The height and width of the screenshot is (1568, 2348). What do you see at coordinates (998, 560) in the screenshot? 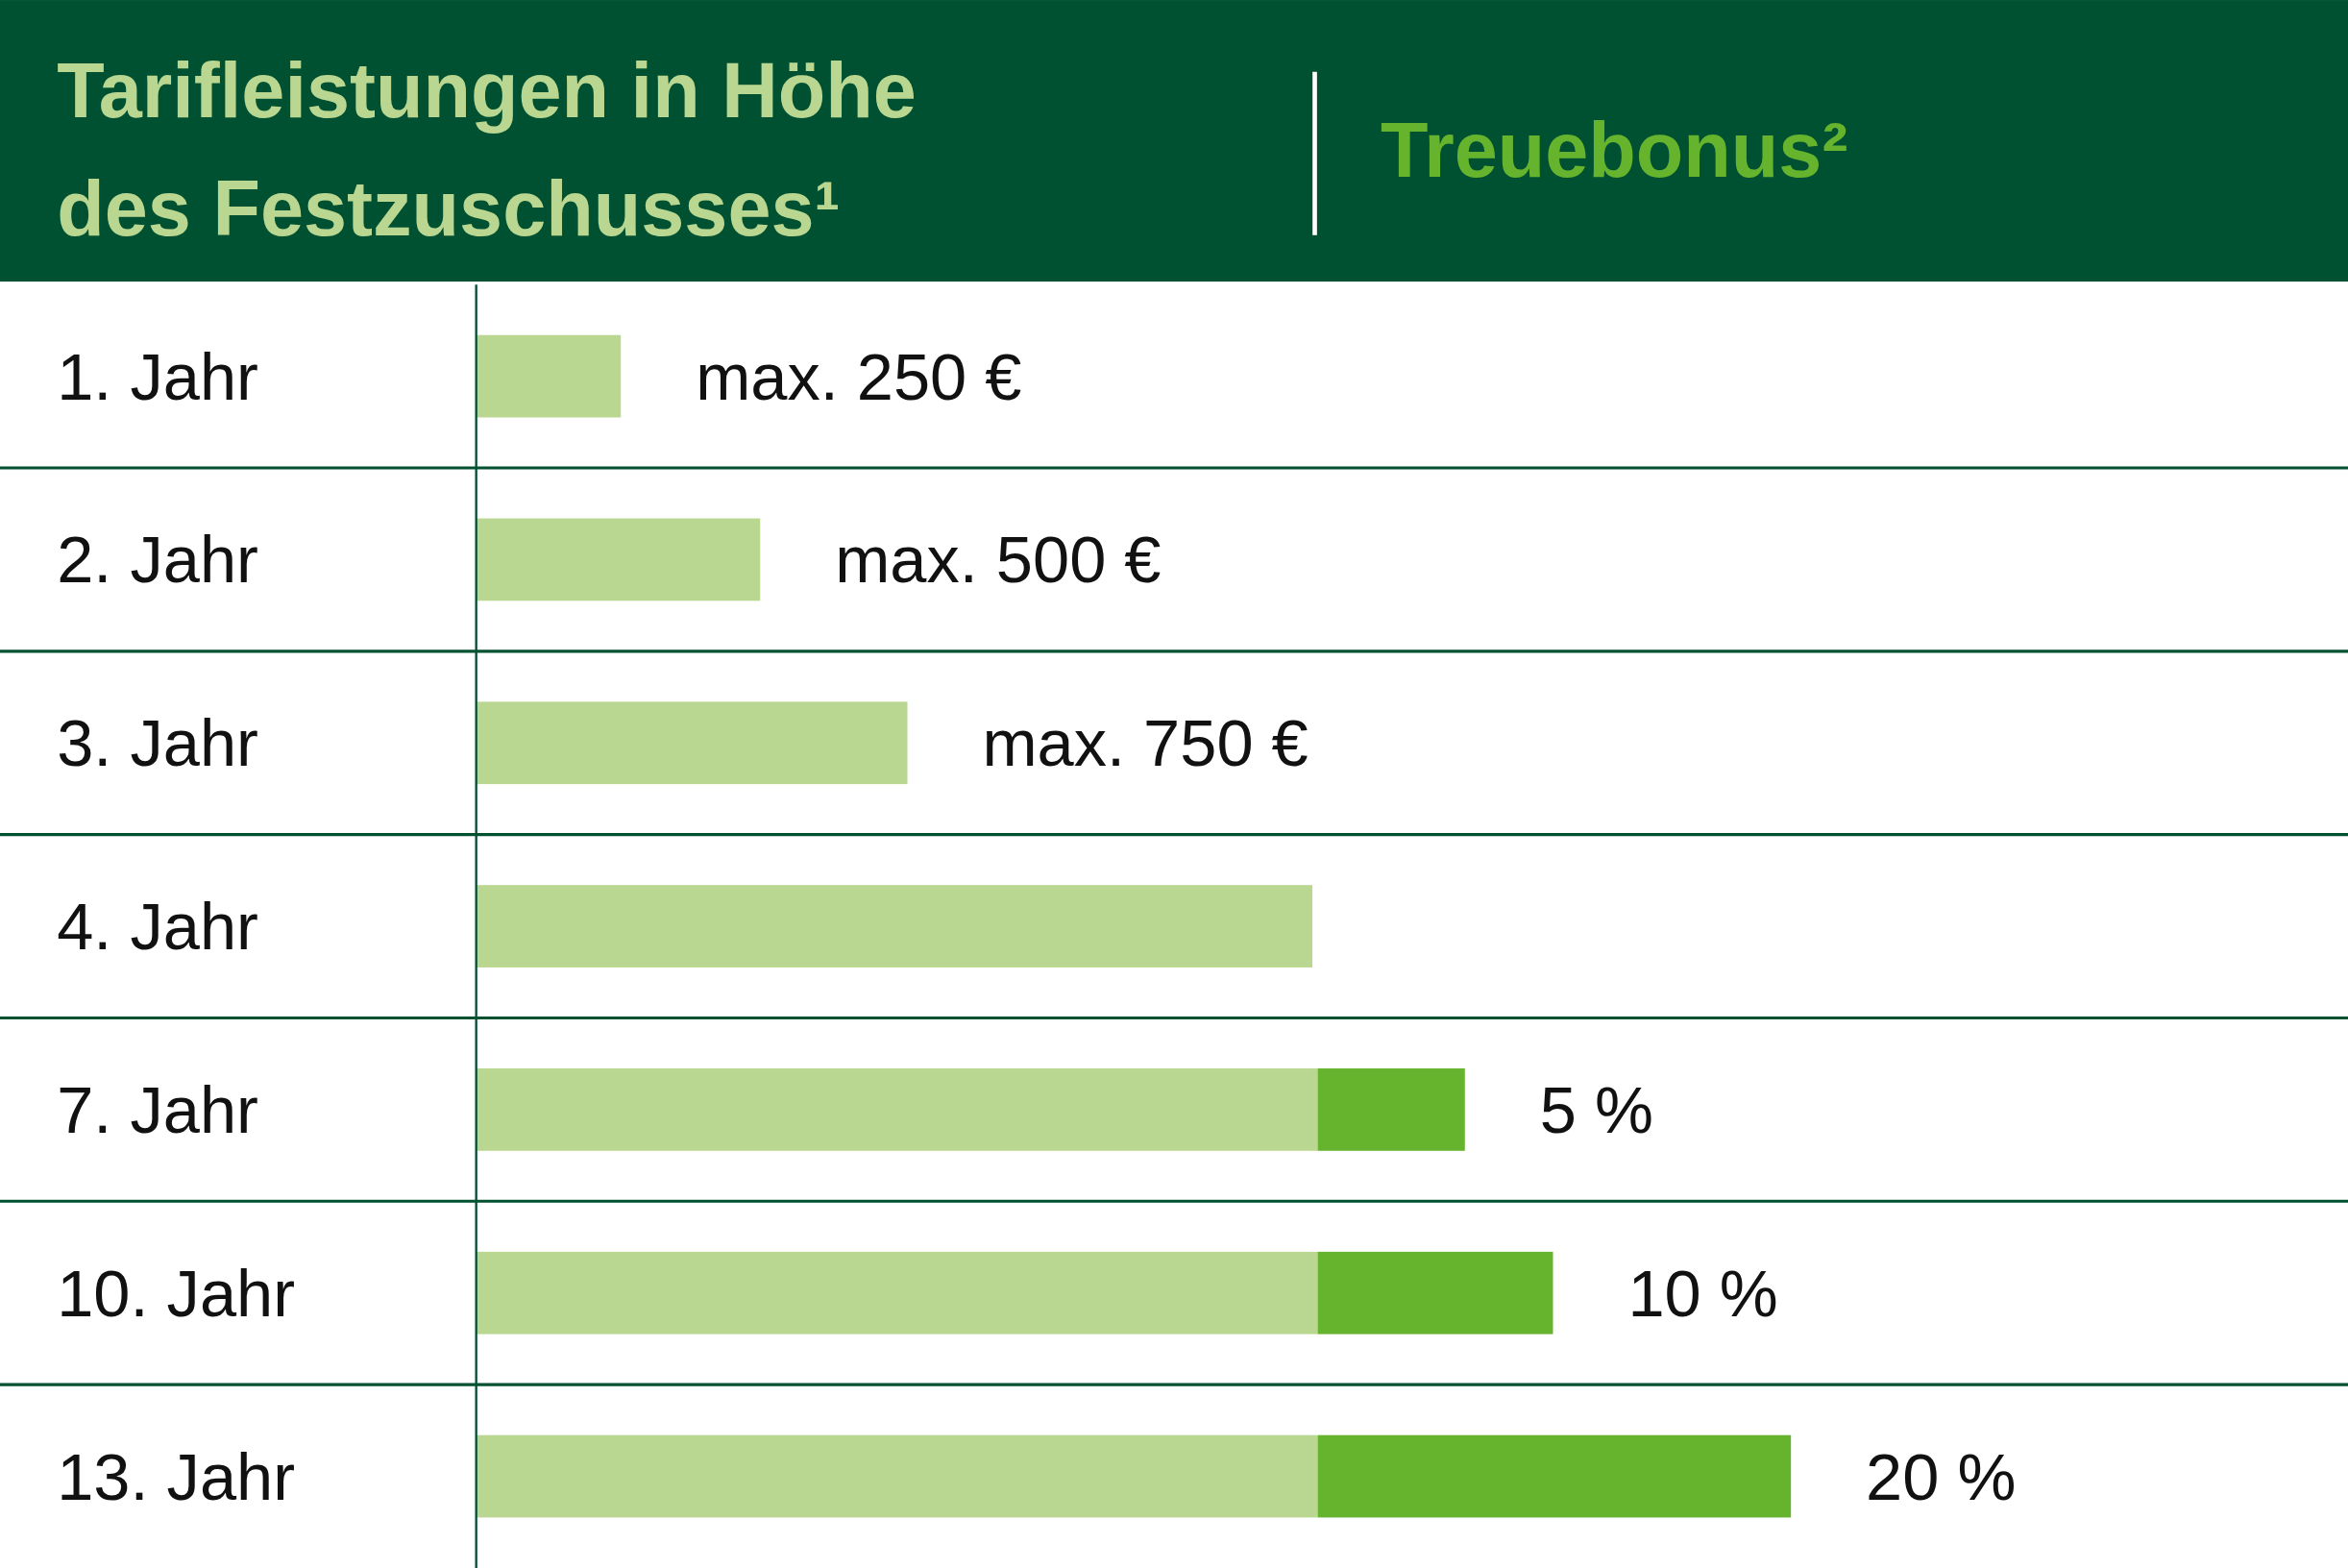
I see `annotation: max. 500 €` at bounding box center [998, 560].